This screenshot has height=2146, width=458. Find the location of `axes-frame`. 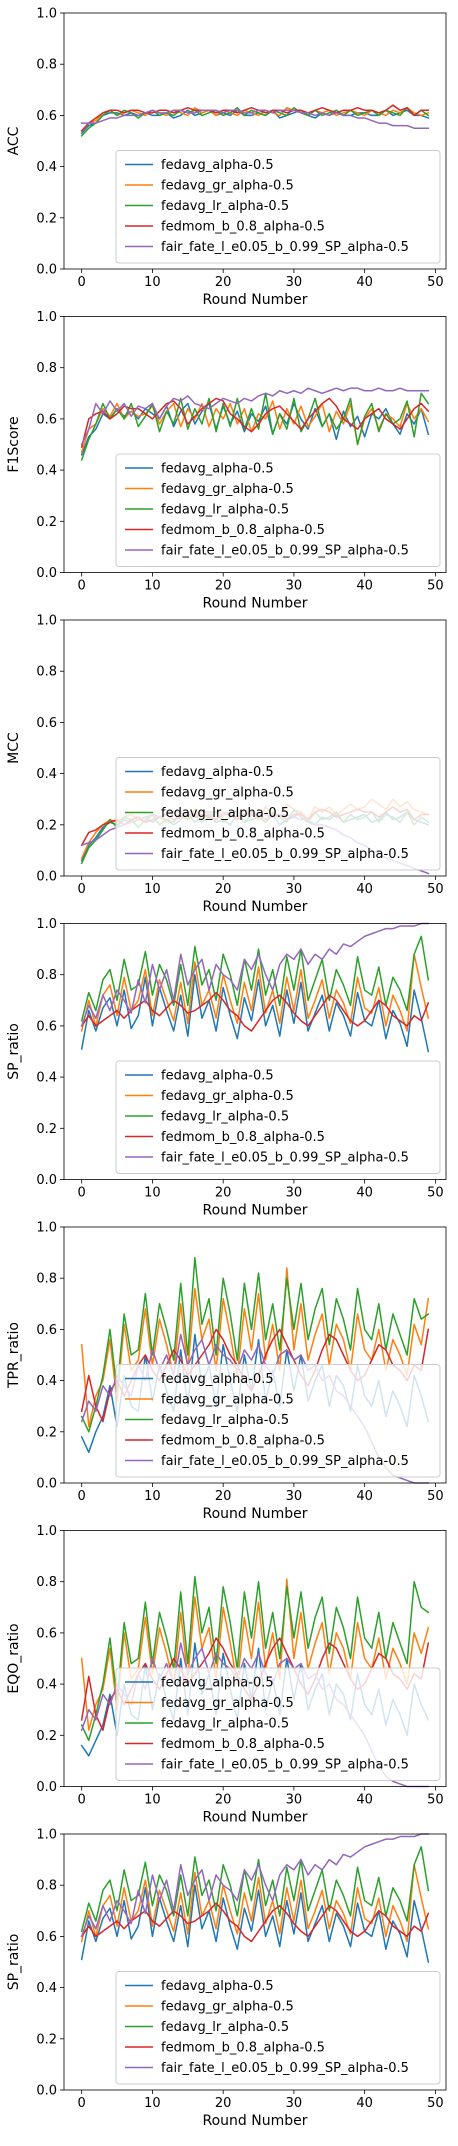

axes-frame is located at coordinates (255, 1355).